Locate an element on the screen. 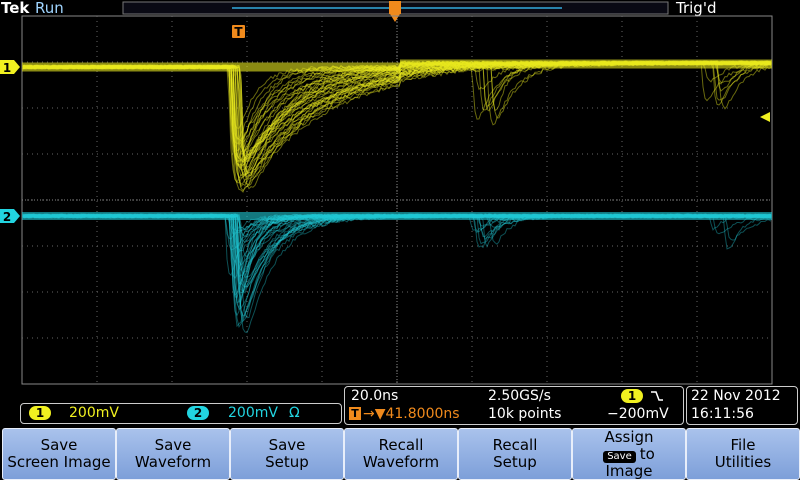 This screenshot has width=800, height=480. button-label: Assign is located at coordinates (629, 436).